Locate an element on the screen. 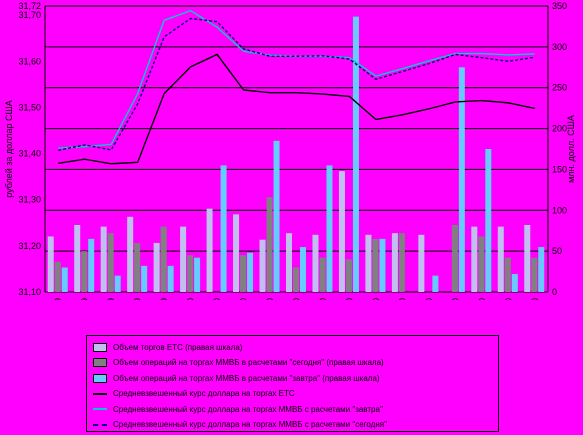  left-tick-label: 31,72 is located at coordinates (29, 6).